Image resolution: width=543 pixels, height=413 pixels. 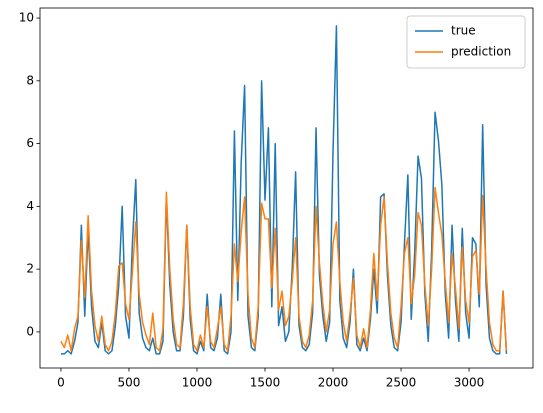 What do you see at coordinates (401, 383) in the screenshot?
I see `x-tick-label: 2500` at bounding box center [401, 383].